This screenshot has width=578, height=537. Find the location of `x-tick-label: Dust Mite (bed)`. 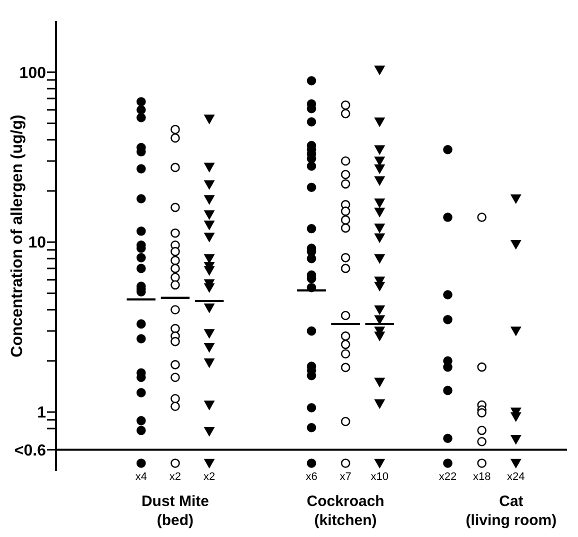

x-tick-label: Dust Mite (bed) is located at coordinates (175, 511).